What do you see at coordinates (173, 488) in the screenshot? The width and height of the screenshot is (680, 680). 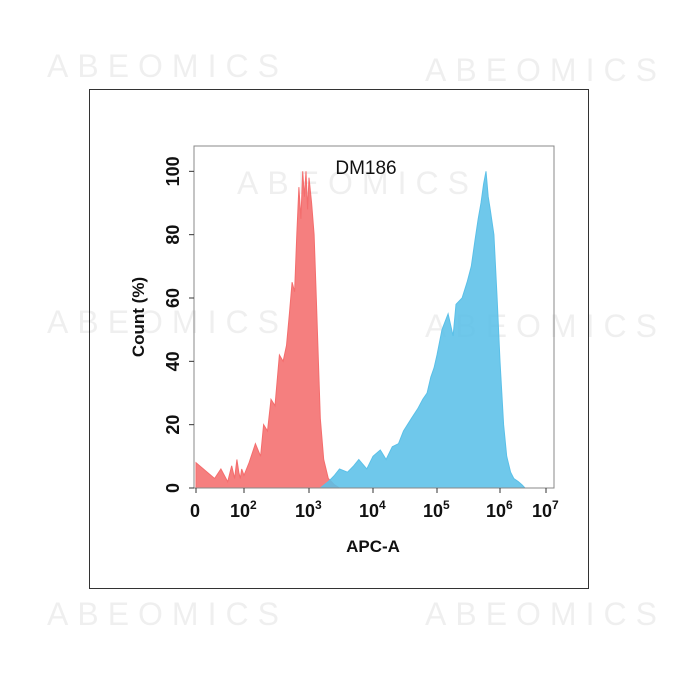 I see `y-tick-label: 0` at bounding box center [173, 488].